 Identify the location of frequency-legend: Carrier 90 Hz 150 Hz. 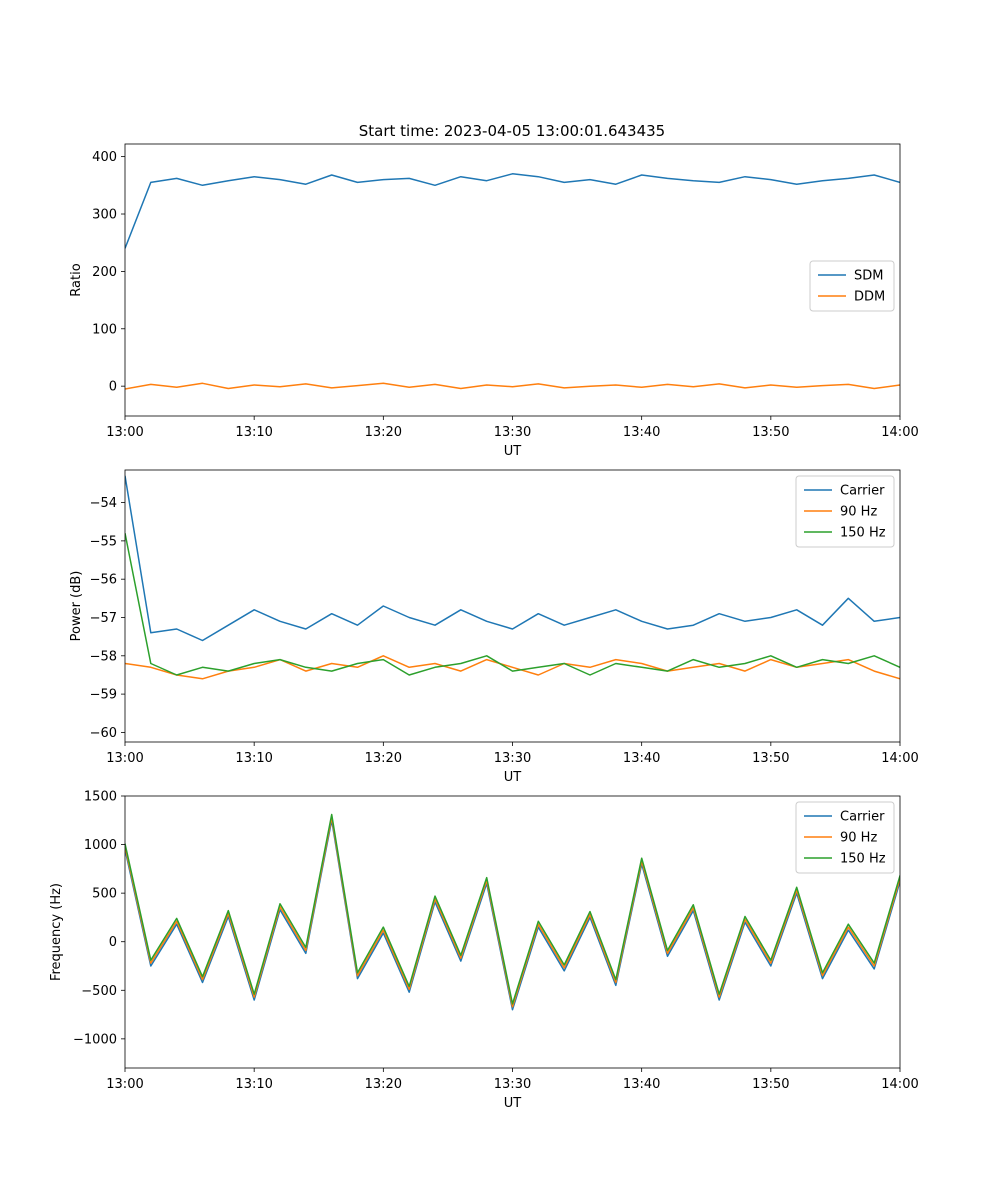
(845, 837).